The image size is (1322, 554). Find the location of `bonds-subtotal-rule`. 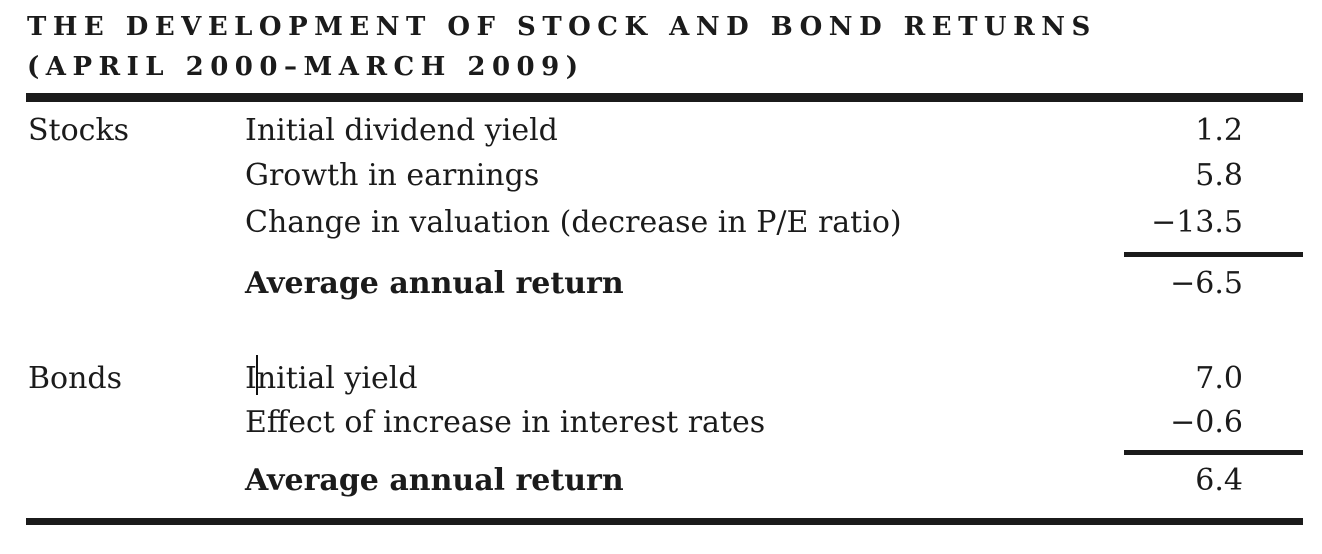

bonds-subtotal-rule is located at coordinates (1213, 452).